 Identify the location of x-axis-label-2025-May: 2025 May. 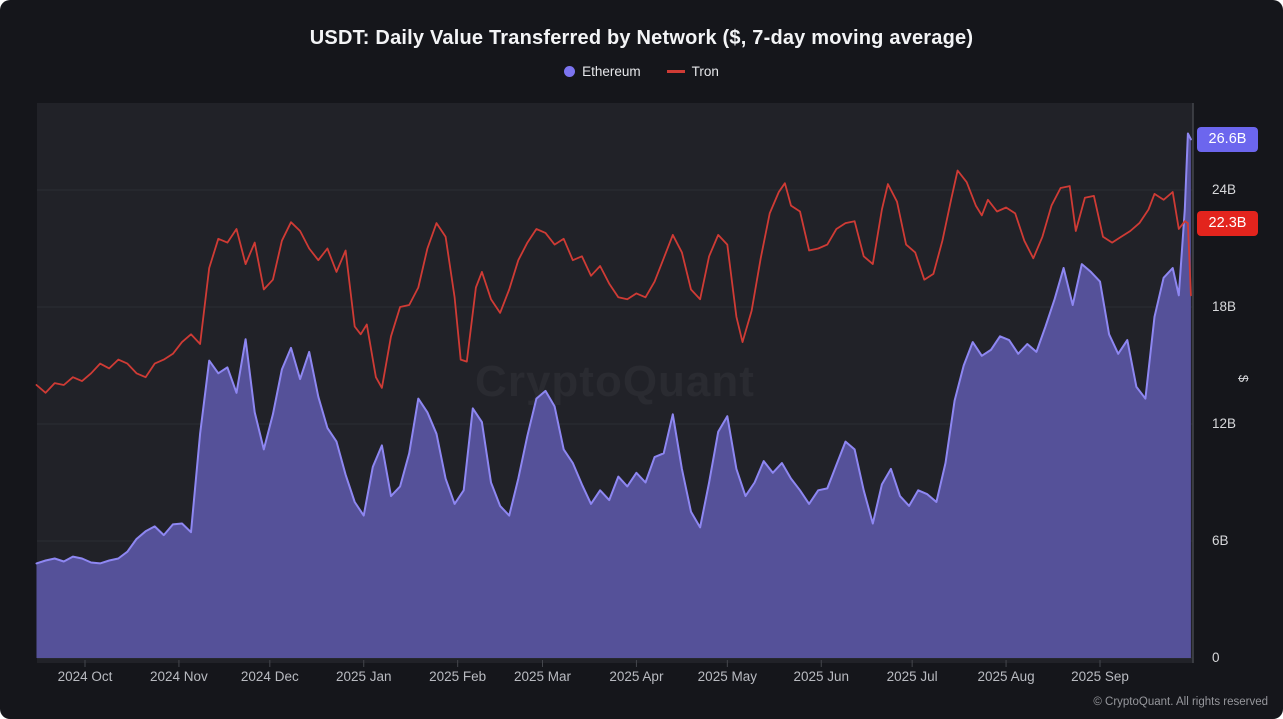
(727, 676).